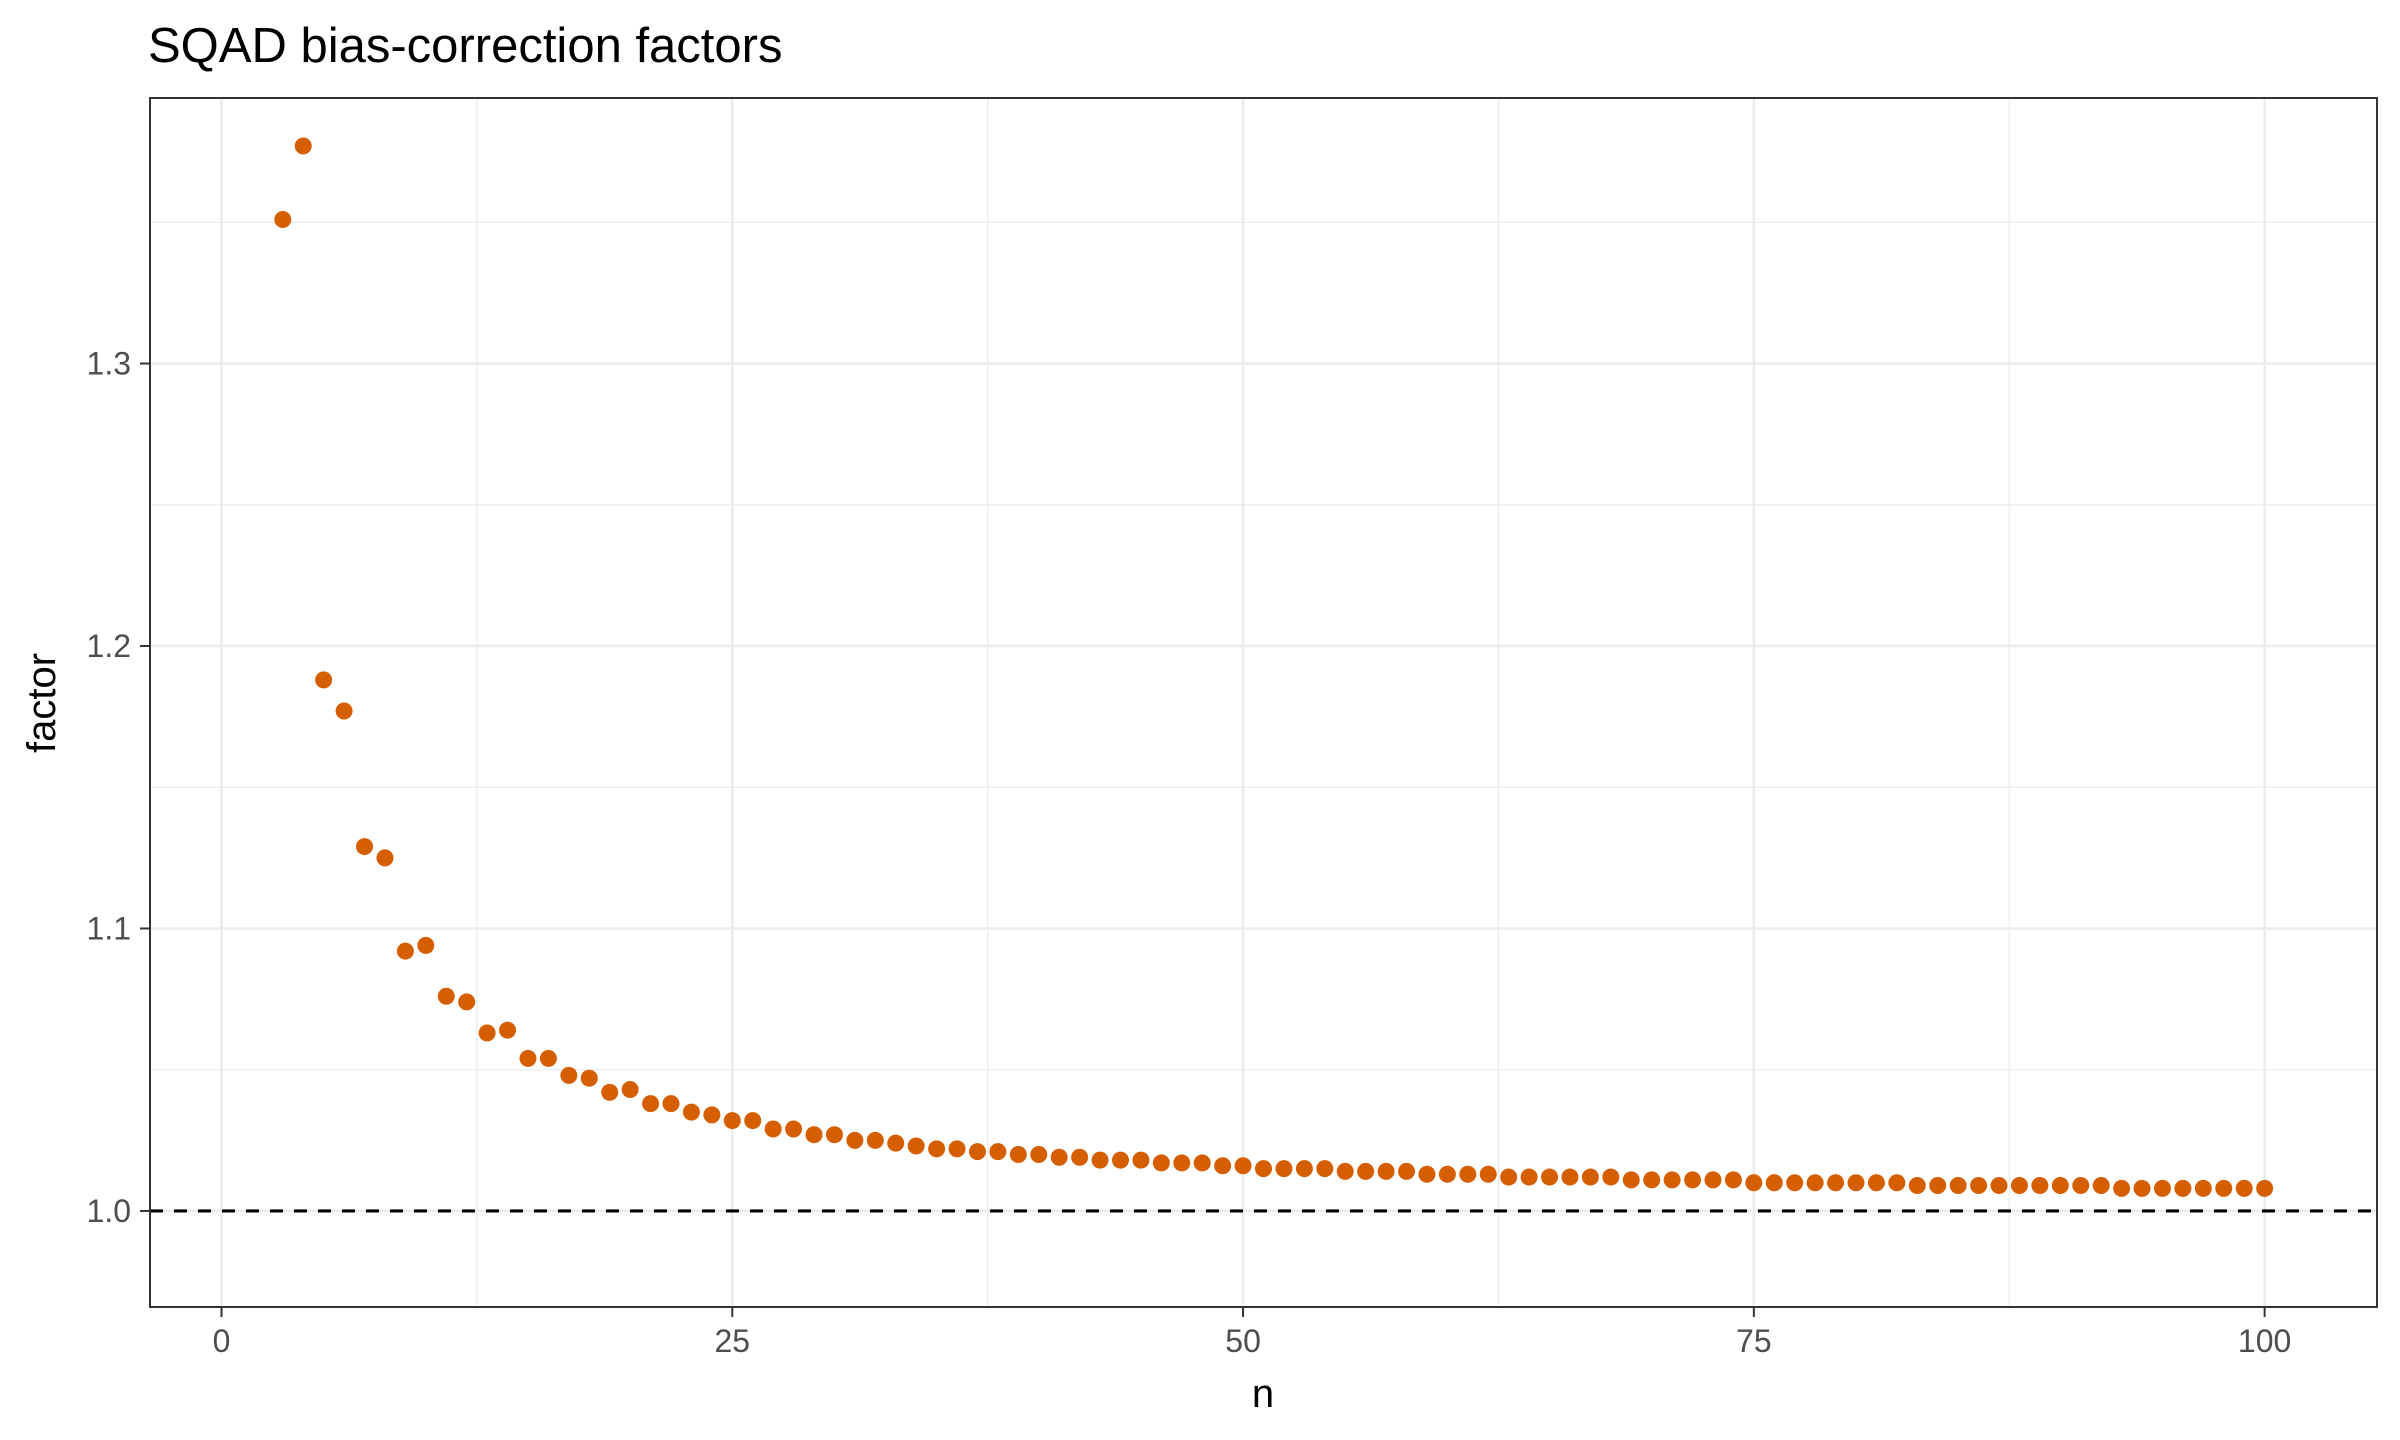  I want to click on x-tick-label: 100, so click(2264, 1341).